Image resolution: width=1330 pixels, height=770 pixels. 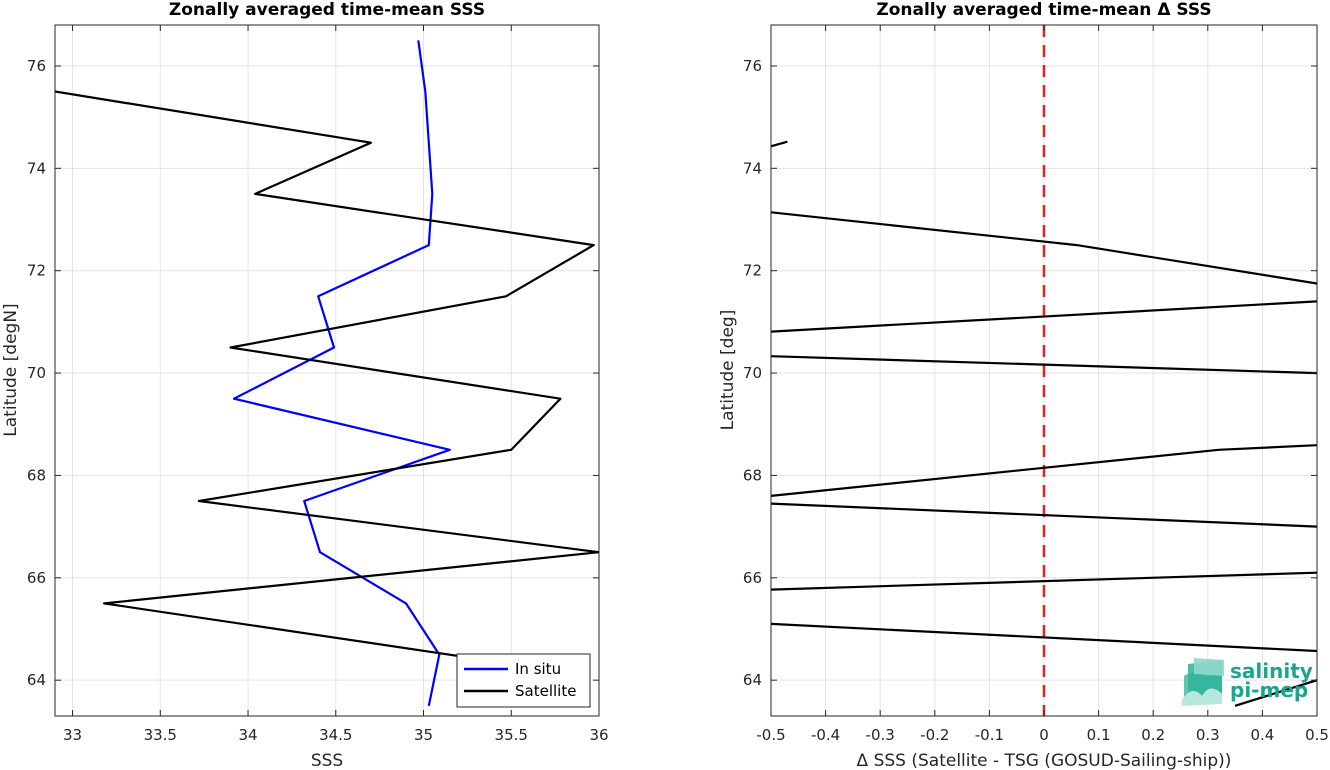 What do you see at coordinates (1203, 682) in the screenshot?
I see `wave-logo-icon` at bounding box center [1203, 682].